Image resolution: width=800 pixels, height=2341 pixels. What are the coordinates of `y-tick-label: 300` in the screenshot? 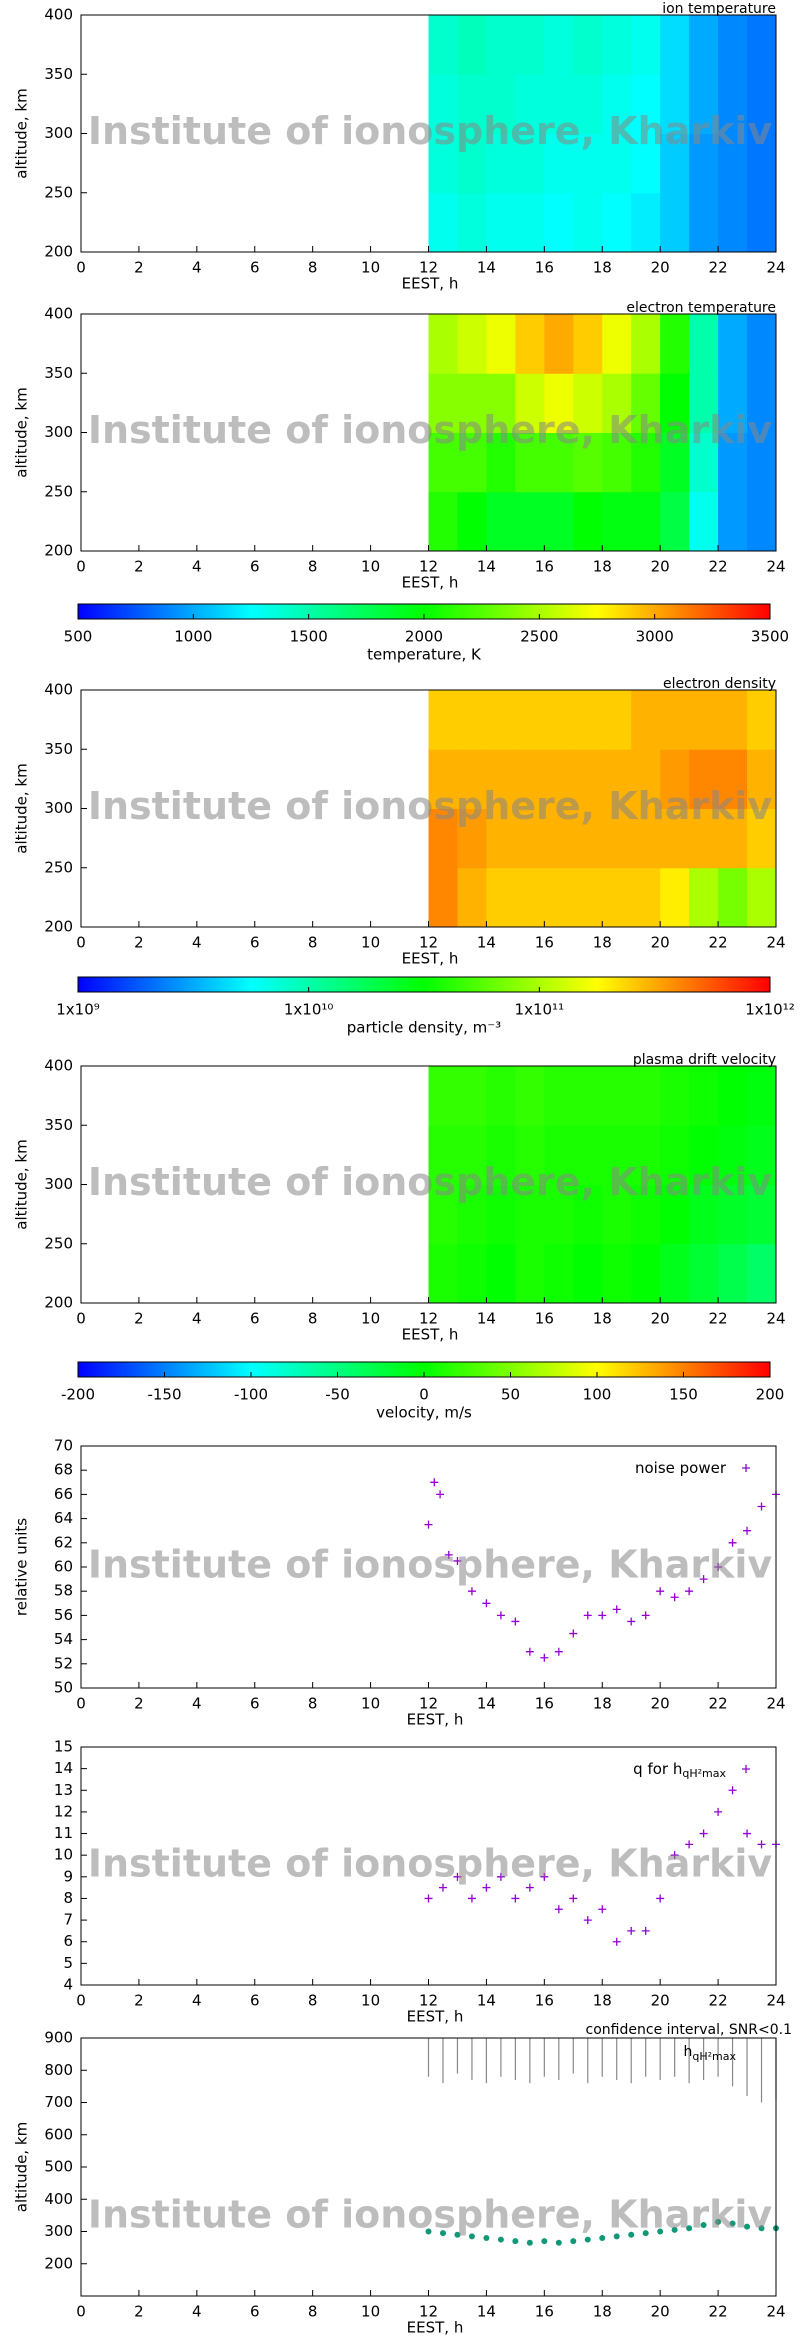 It's located at (58, 2231).